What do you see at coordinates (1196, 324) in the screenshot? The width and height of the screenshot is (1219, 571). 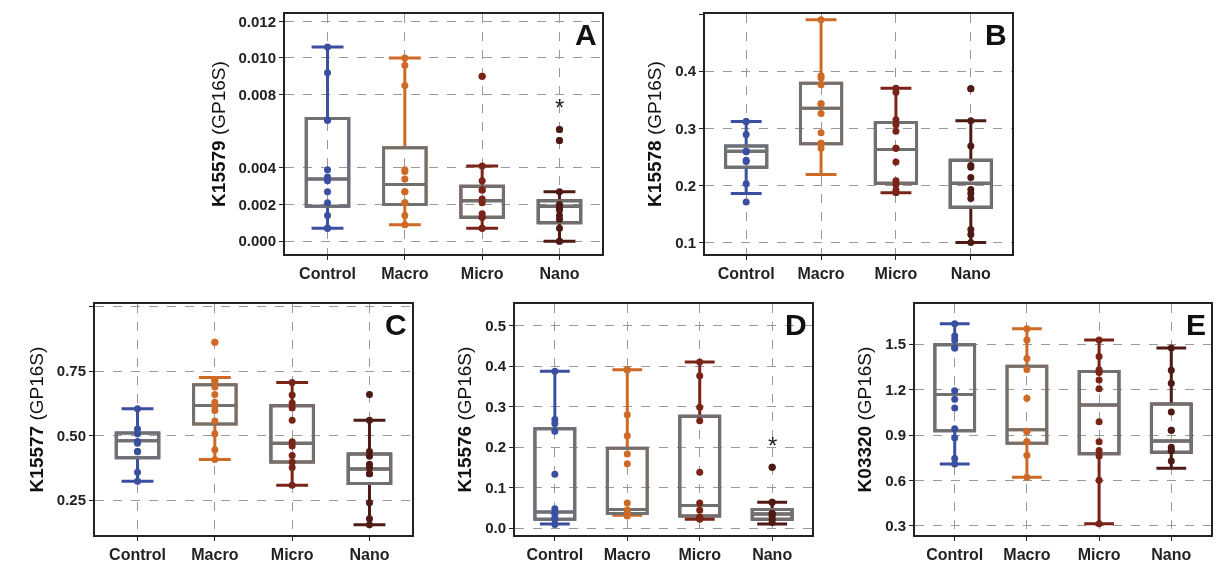 I see `chart-title: E` at bounding box center [1196, 324].